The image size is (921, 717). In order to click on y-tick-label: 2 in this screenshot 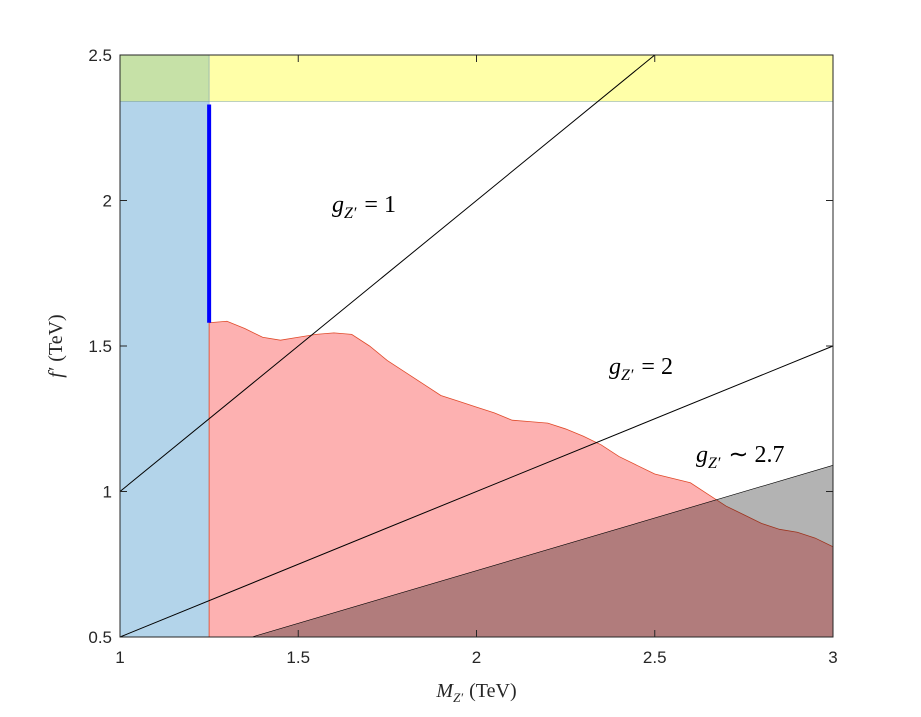, I will do `click(107, 201)`.